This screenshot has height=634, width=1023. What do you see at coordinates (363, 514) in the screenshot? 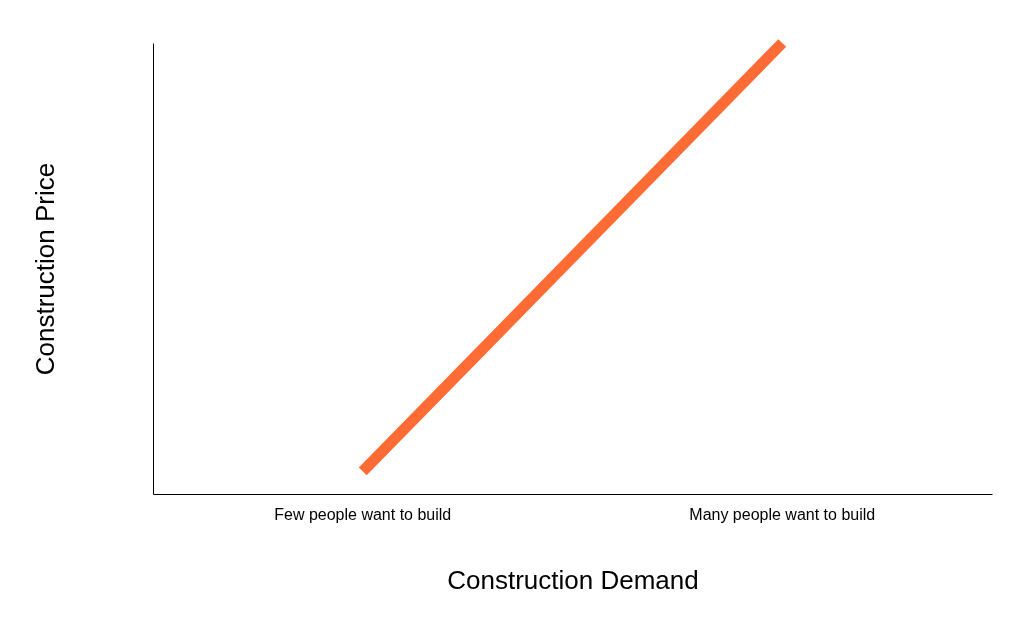
I see `x-tick-label: Few people want to build` at bounding box center [363, 514].